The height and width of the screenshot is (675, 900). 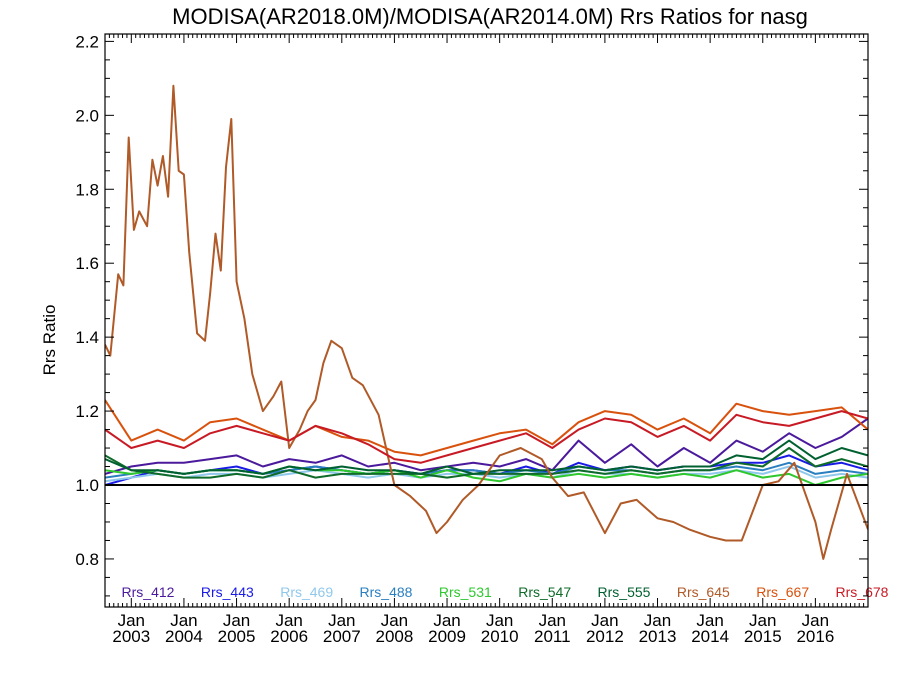 What do you see at coordinates (306, 592) in the screenshot?
I see `legend-item-rrs-469: Rrs_469` at bounding box center [306, 592].